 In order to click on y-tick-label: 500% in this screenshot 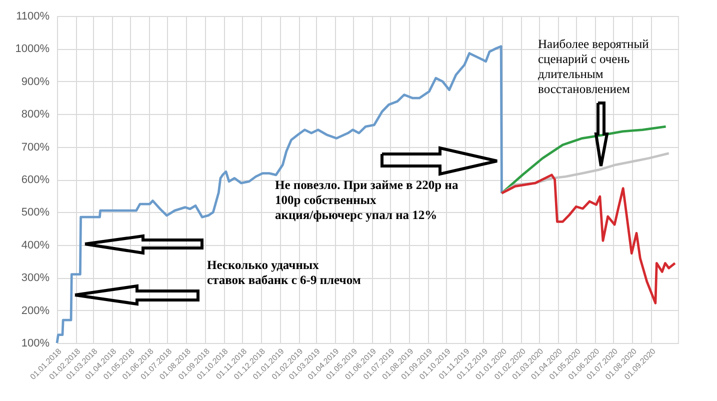, I will do `click(35, 212)`.